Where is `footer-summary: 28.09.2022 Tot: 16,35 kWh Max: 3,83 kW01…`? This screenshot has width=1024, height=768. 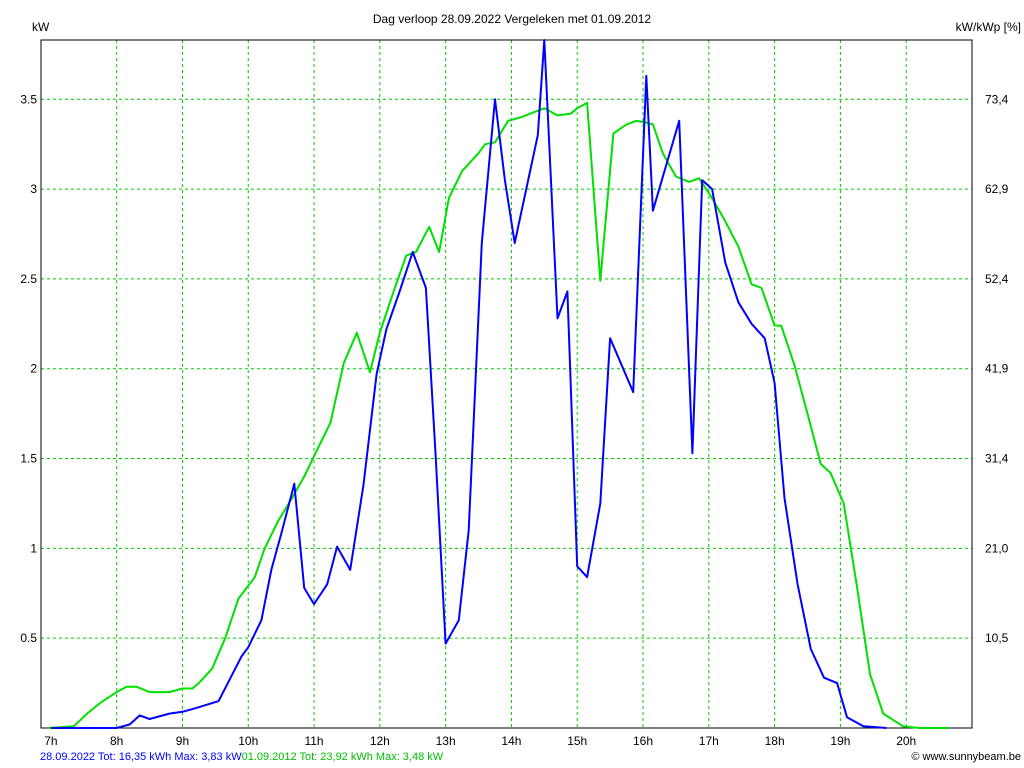 footer-summary: 28.09.2022 Tot: 16,35 kWh Max: 3,83 kW01… is located at coordinates (241, 757).